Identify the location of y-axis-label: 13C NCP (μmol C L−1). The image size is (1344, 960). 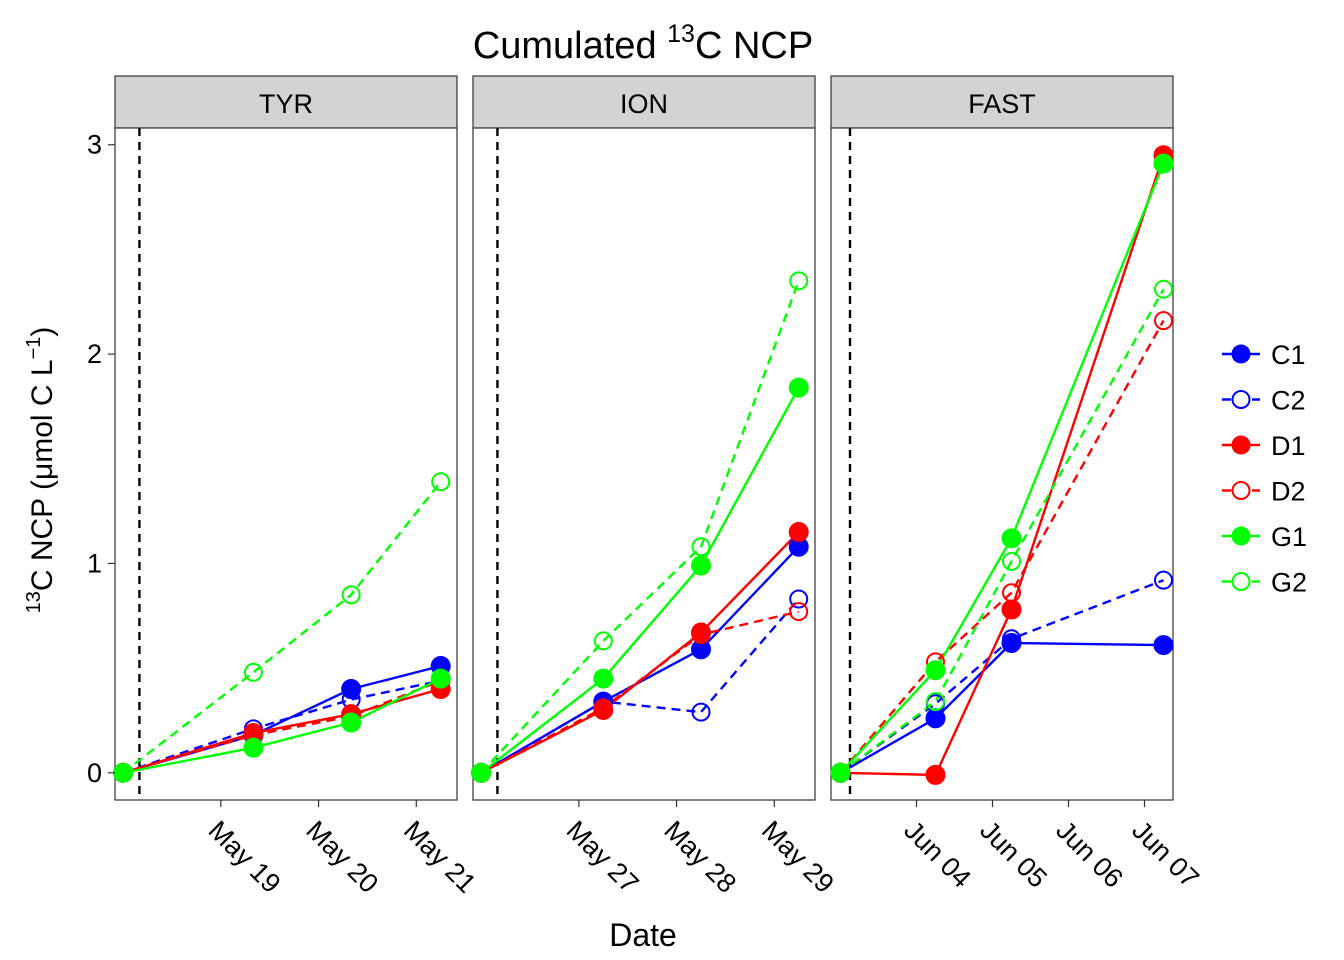
(41, 470).